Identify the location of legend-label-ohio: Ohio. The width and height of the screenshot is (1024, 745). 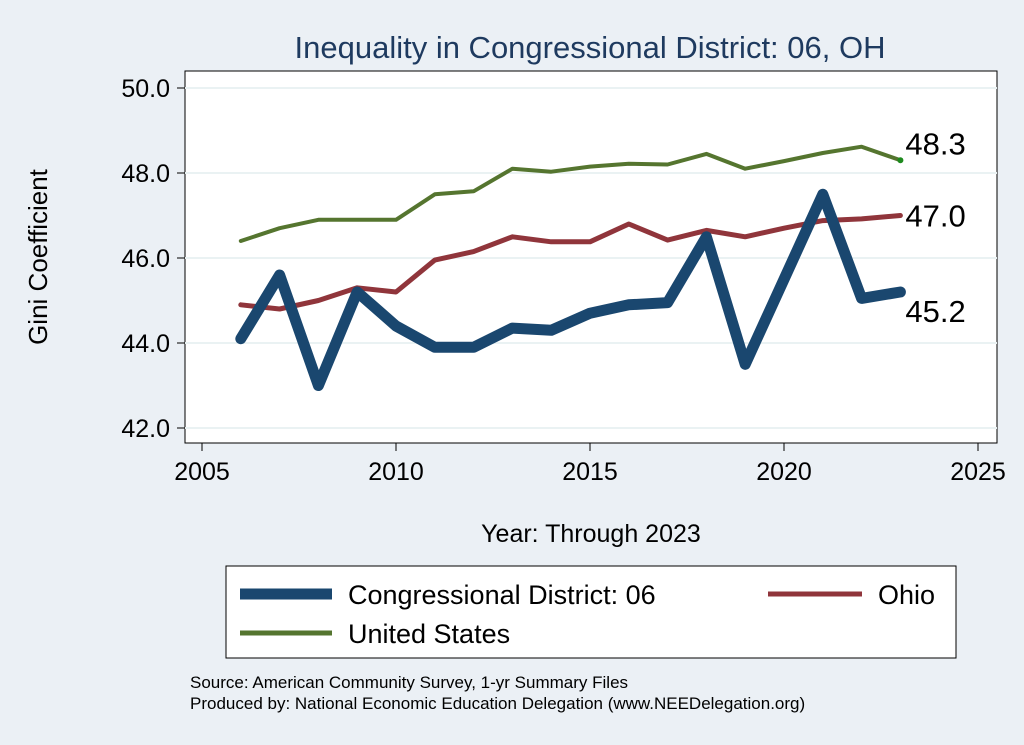
(906, 595).